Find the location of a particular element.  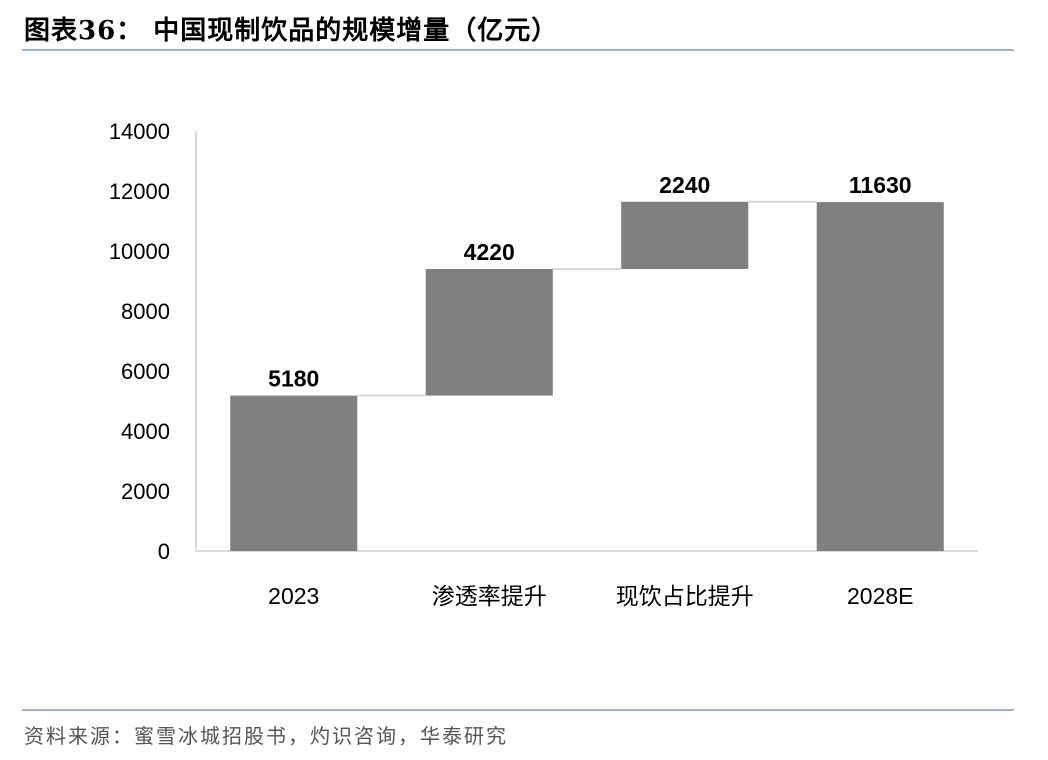

y-tick-label: 4000 is located at coordinates (145, 431).